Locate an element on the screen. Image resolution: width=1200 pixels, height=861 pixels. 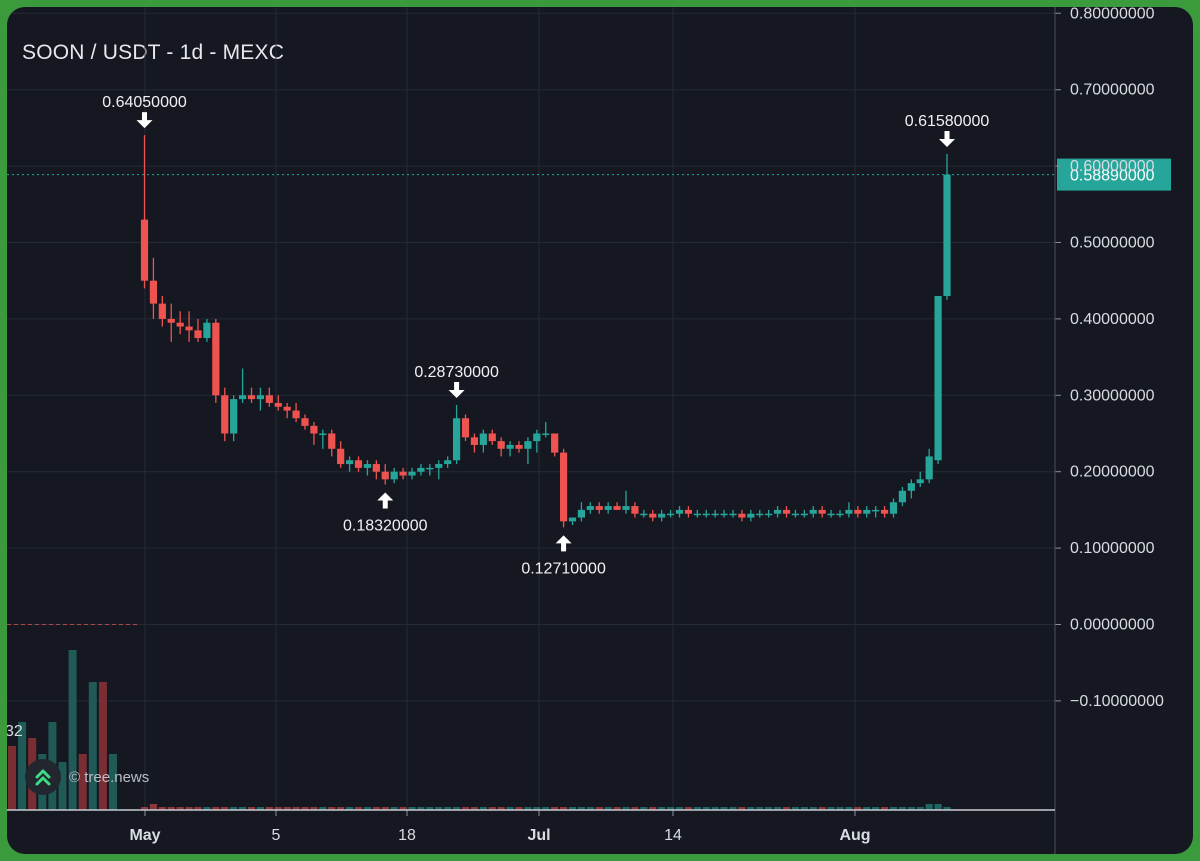
y-tick-label: 0.10000000 is located at coordinates (1112, 548).